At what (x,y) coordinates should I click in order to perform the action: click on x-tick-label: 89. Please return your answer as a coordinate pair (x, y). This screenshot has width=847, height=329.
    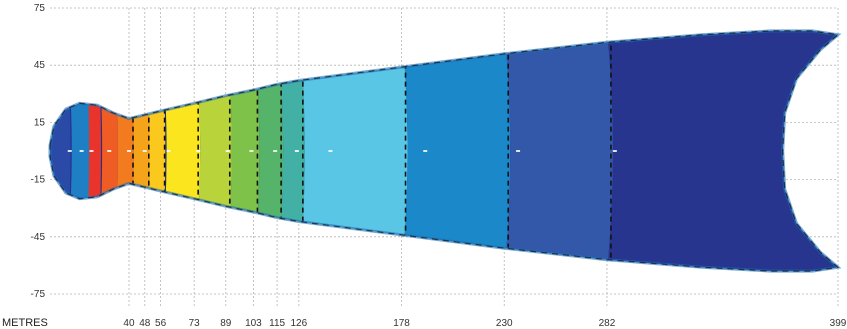
    Looking at the image, I should click on (226, 323).